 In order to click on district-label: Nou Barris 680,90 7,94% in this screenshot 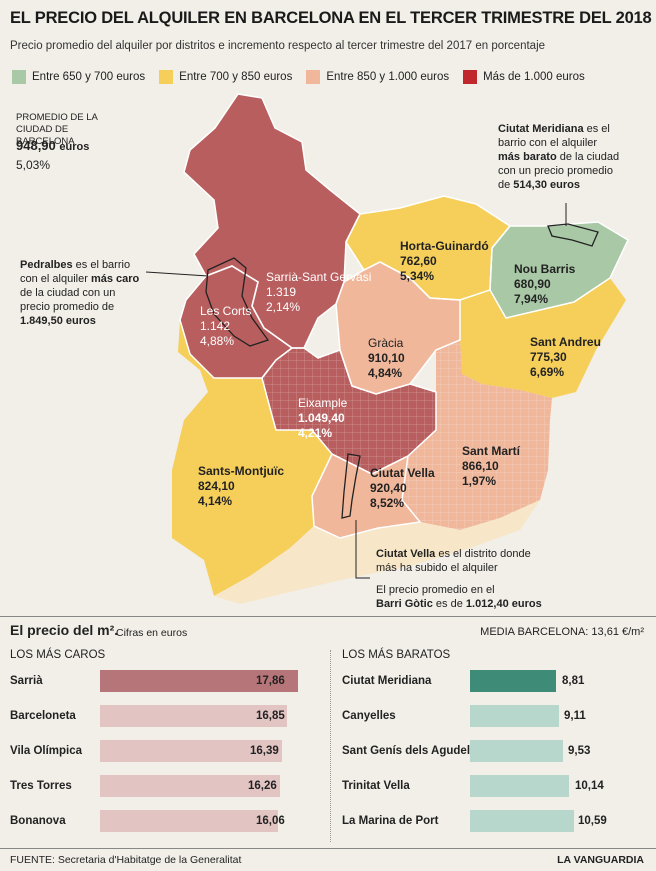, I will do `click(544, 284)`.